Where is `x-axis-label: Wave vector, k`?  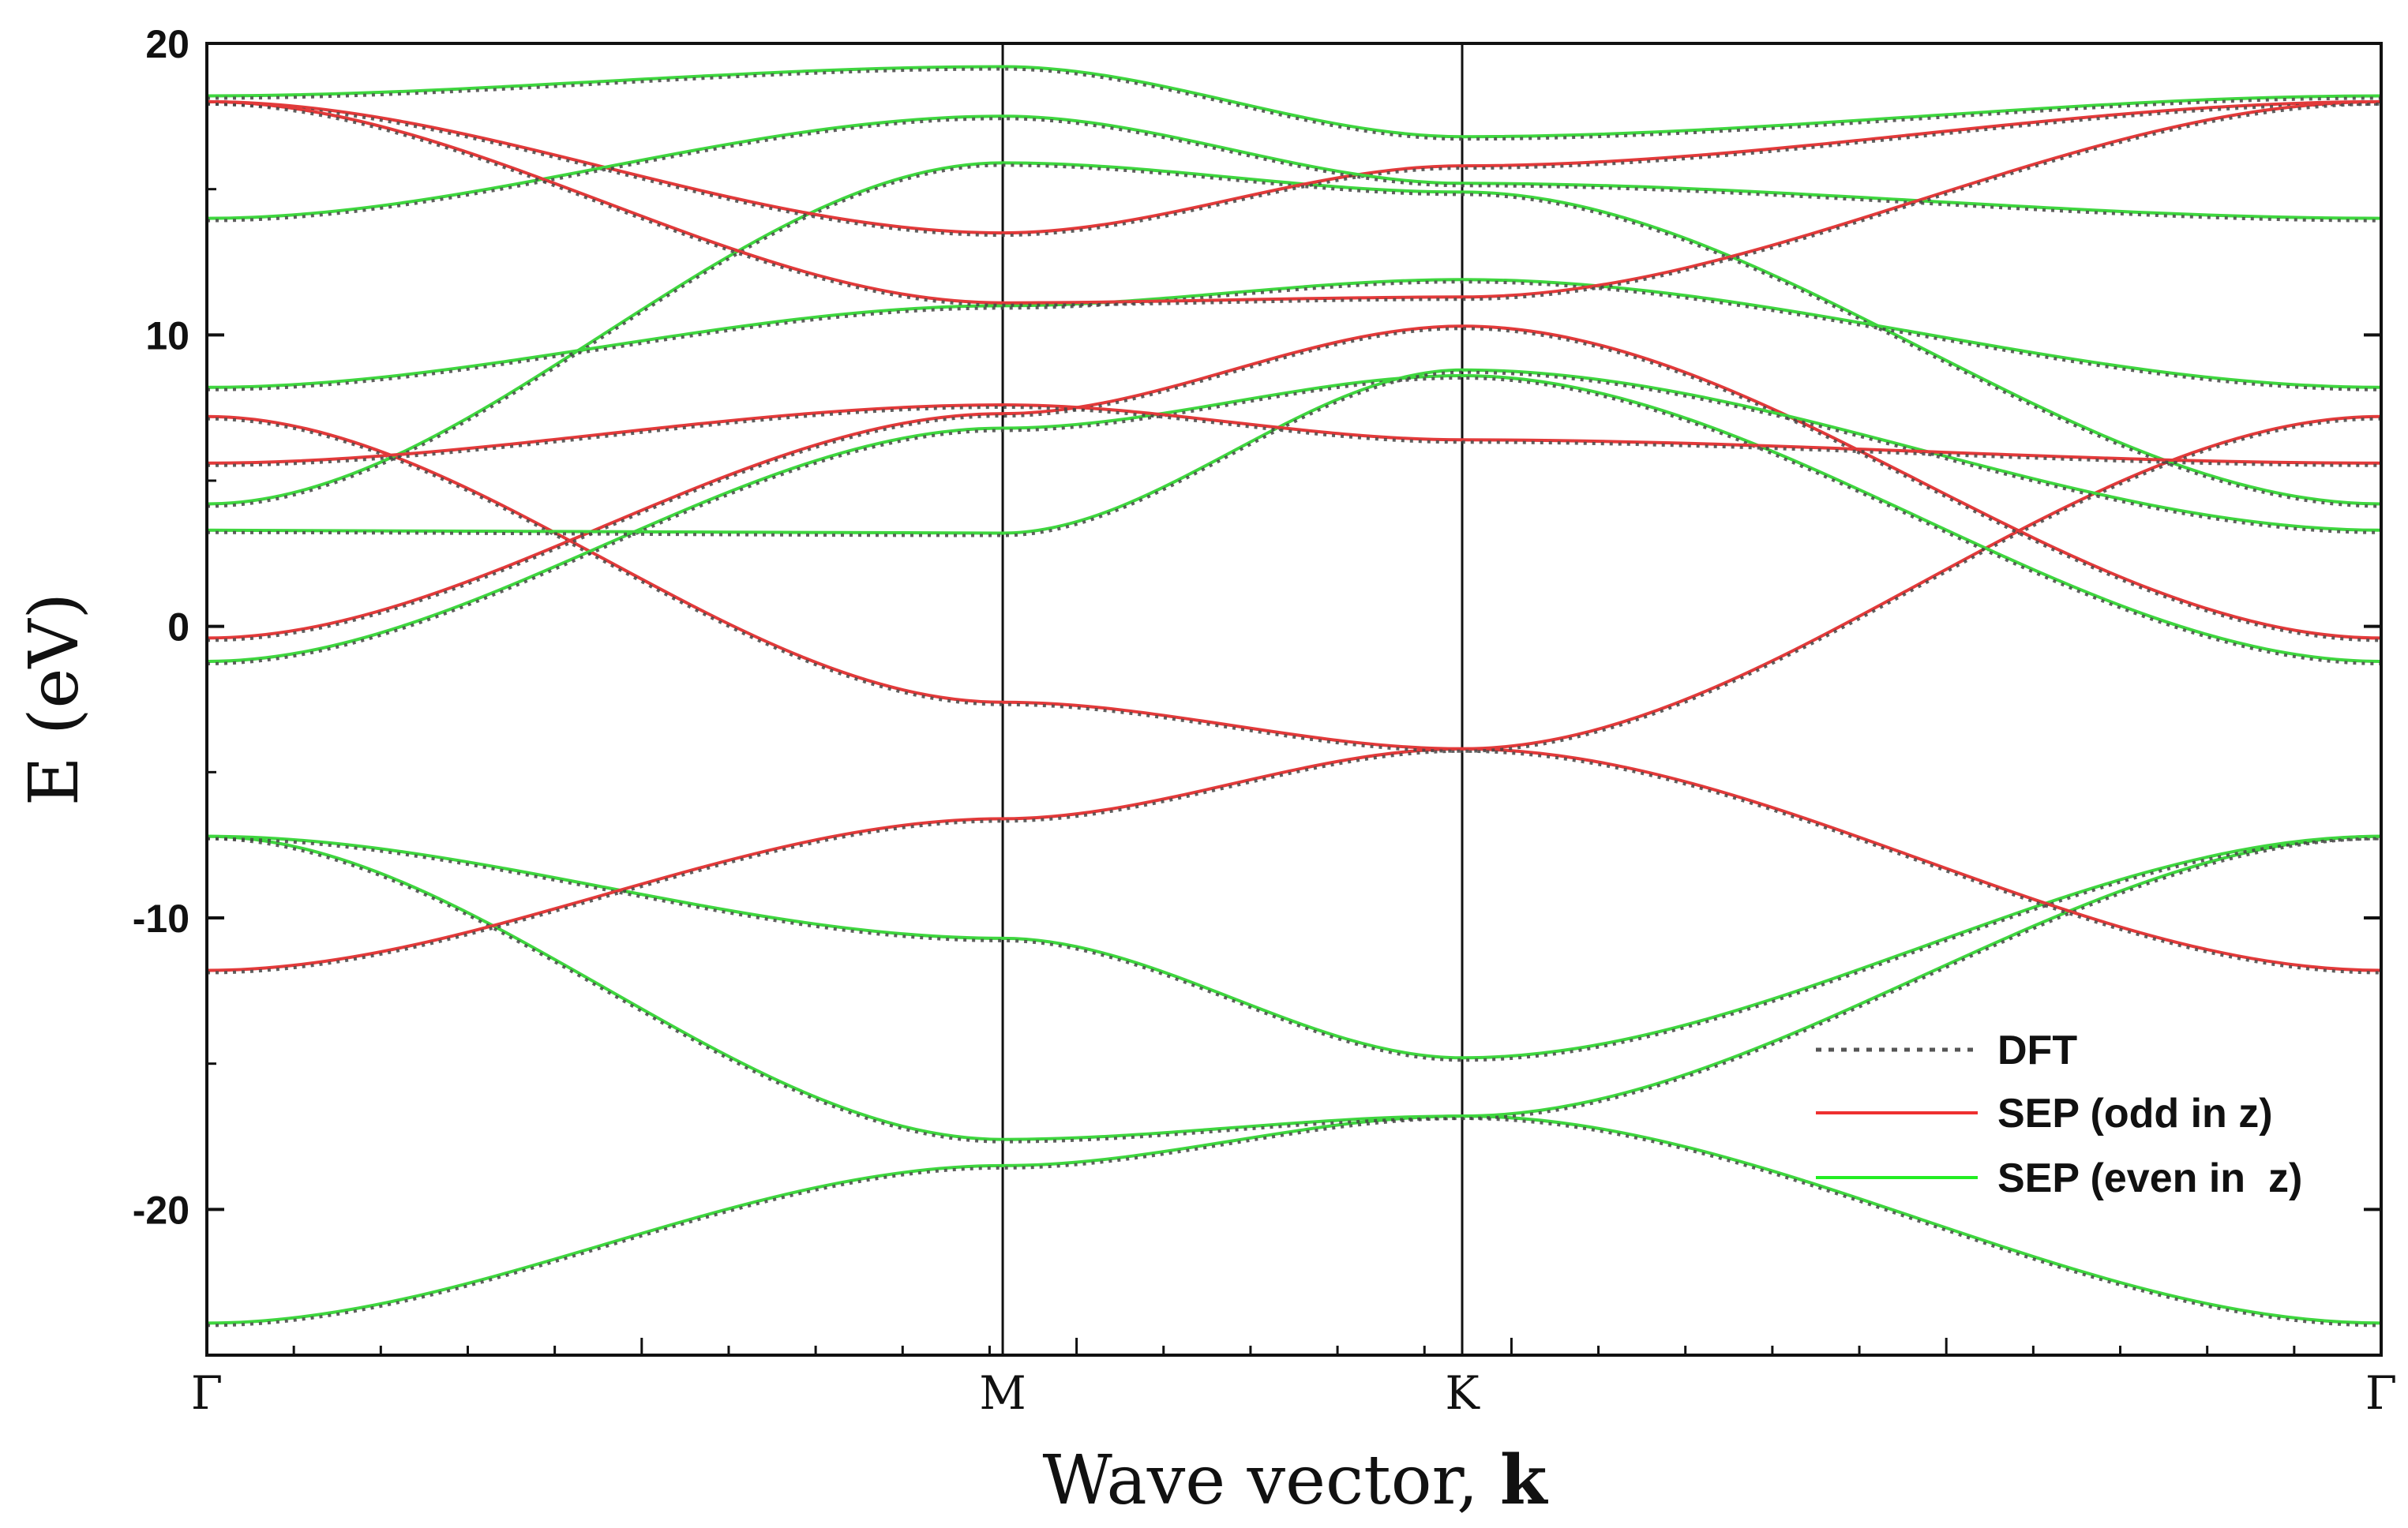 x-axis-label: Wave vector, k is located at coordinates (1296, 1480).